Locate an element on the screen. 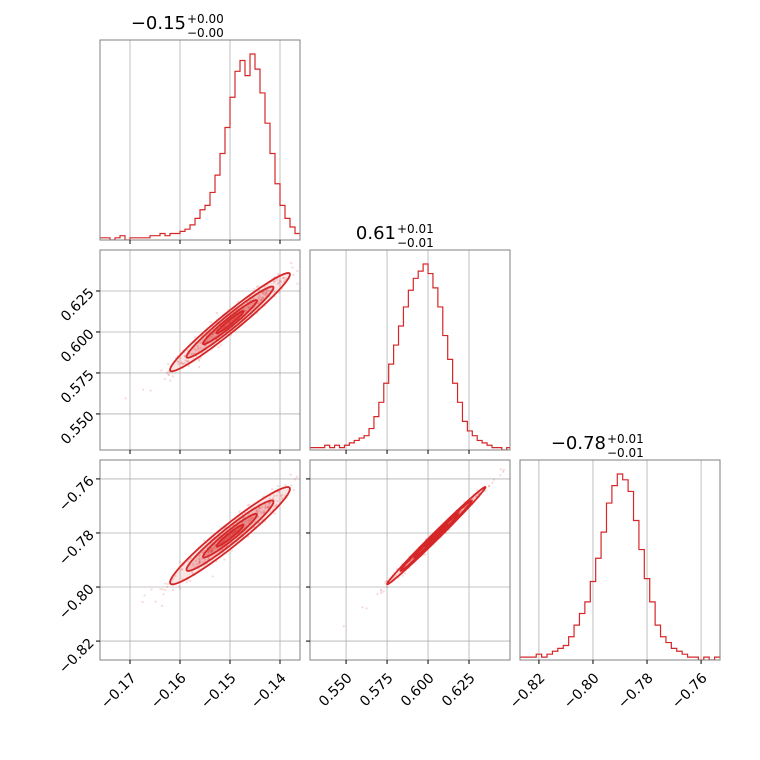 This screenshot has width=760, height=760. hist-p2-xlabel-3: −0.76 is located at coordinates (690, 691).